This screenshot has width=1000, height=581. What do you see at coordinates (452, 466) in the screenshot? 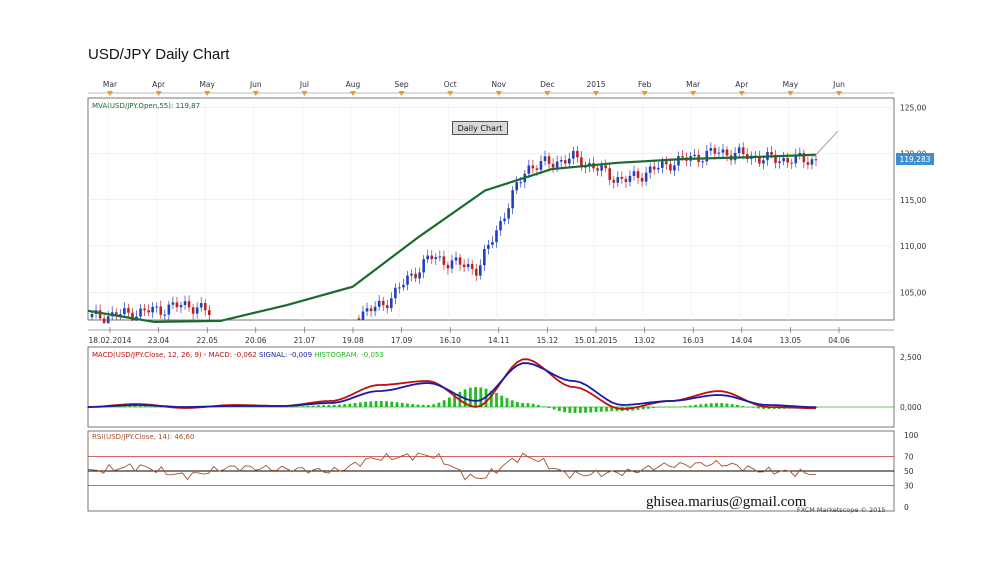
I see `rsi-line` at bounding box center [452, 466].